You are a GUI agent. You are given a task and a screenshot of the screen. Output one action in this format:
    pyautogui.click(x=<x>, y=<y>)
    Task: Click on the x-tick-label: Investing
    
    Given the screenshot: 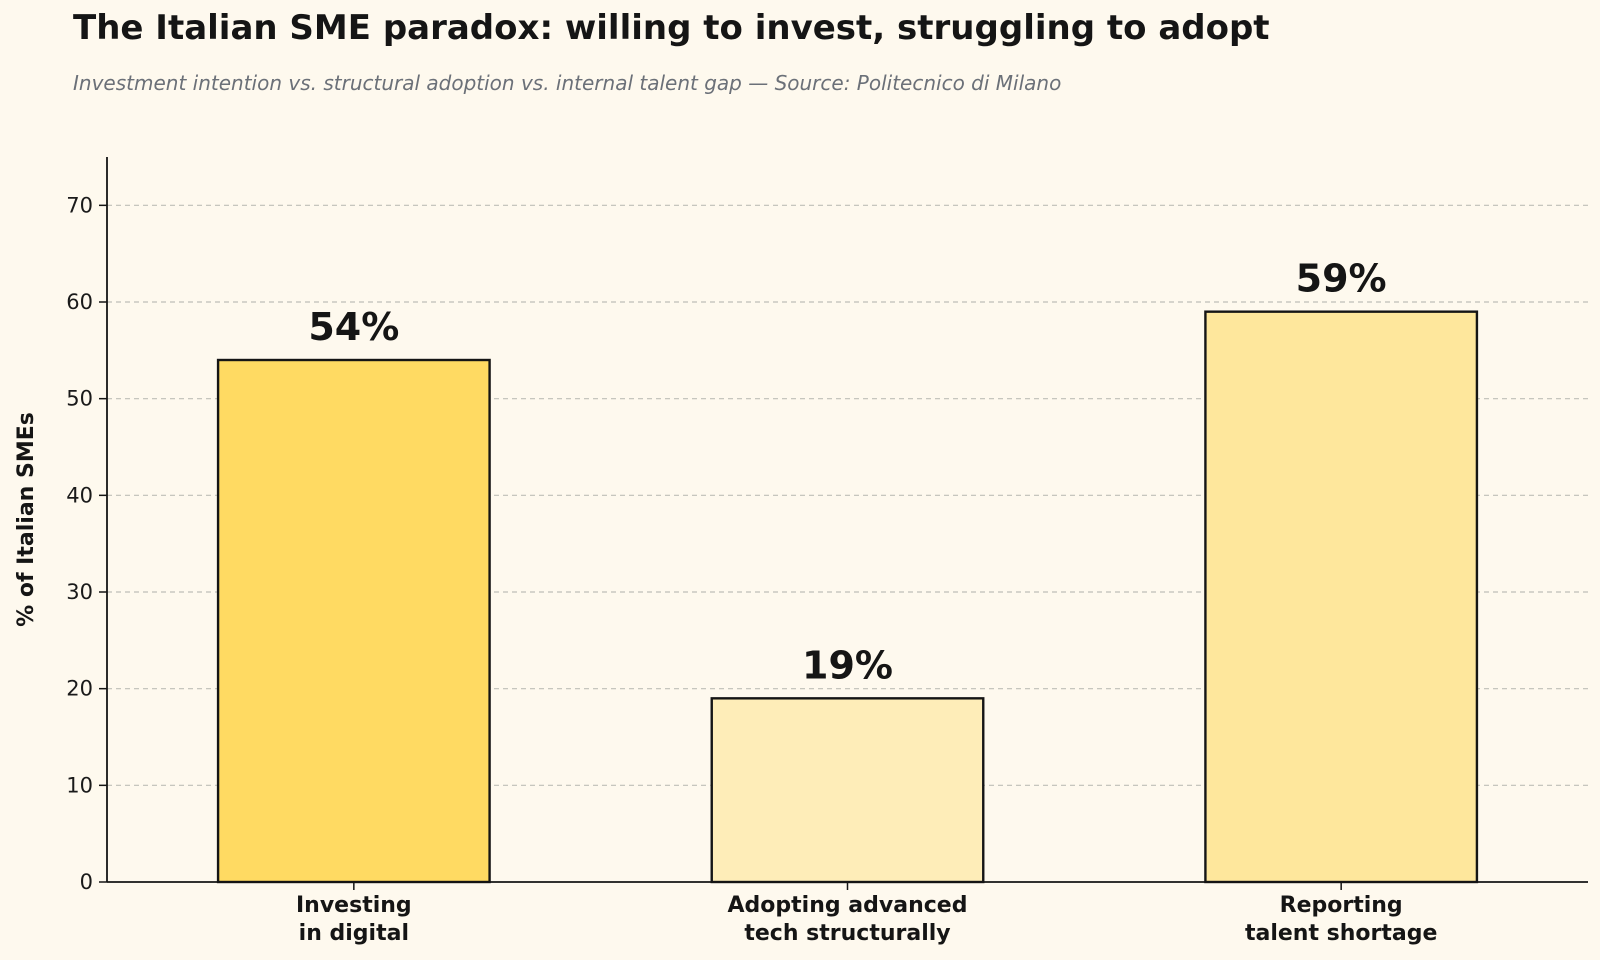 What is the action you would take?
    pyautogui.click(x=354, y=905)
    